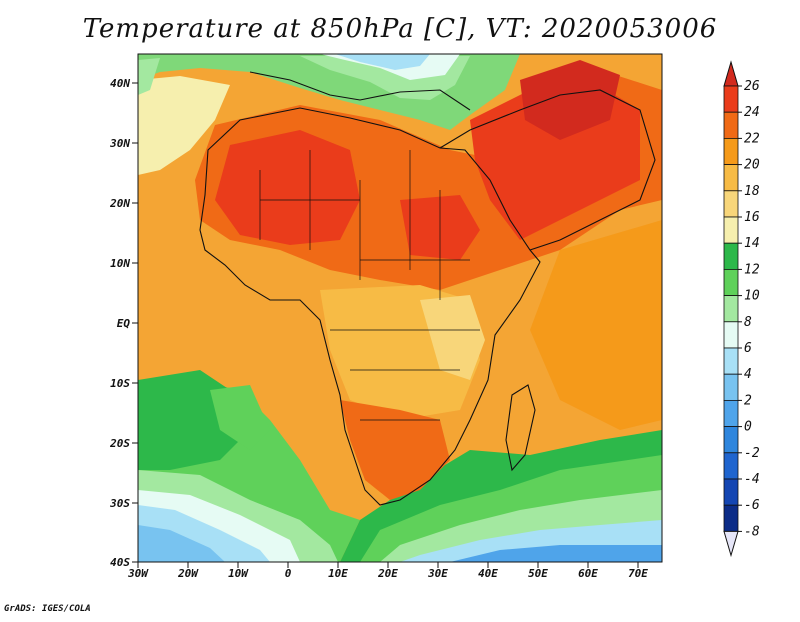  Describe the element at coordinates (120, 83) in the screenshot. I see `lat-tick: 40N` at that location.